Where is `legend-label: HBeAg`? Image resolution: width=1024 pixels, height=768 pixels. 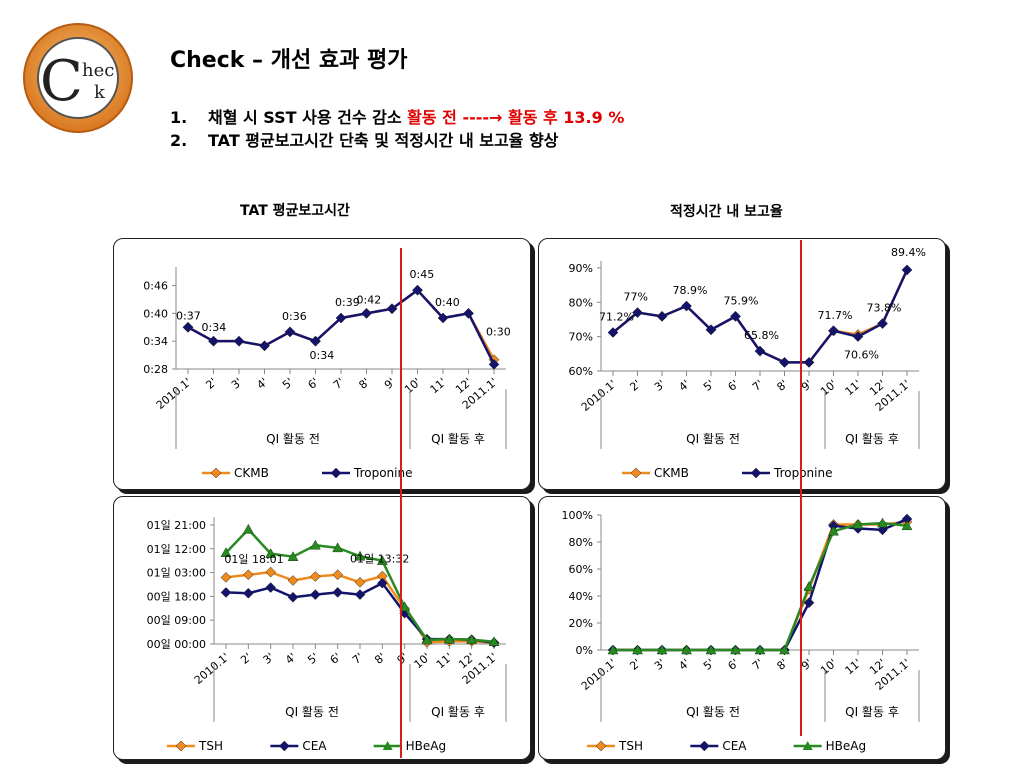 legend-label: HBeAg is located at coordinates (846, 746).